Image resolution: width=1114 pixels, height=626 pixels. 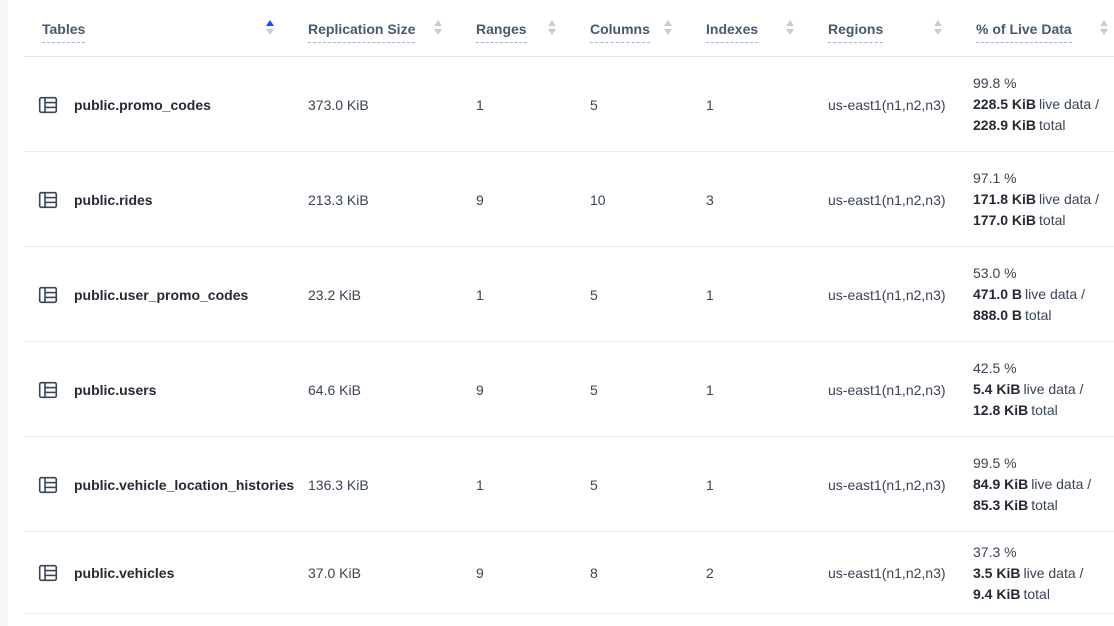 What do you see at coordinates (1019, 125) in the screenshot?
I see `total-data-size: 228.9 KiB total` at bounding box center [1019, 125].